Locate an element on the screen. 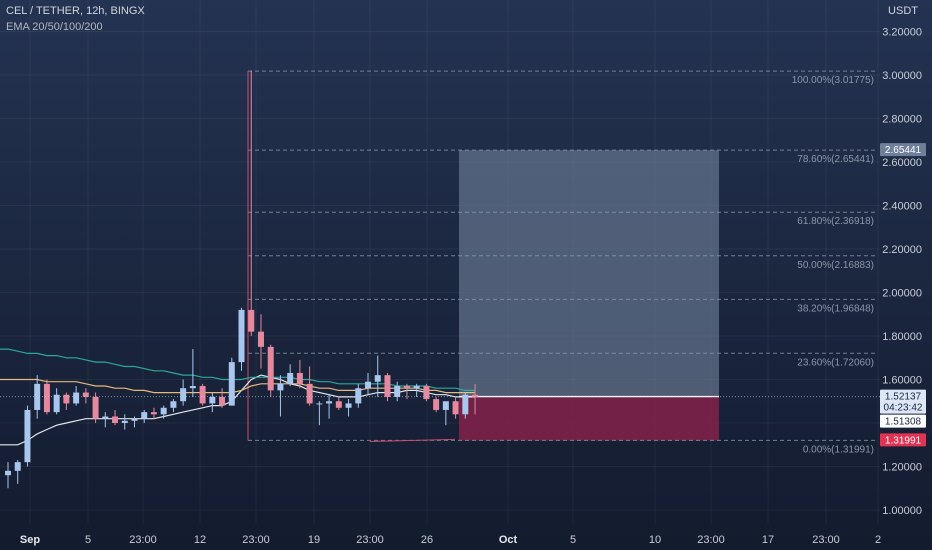 This screenshot has width=932, height=550. badge-price: 1.31991 is located at coordinates (903, 440).